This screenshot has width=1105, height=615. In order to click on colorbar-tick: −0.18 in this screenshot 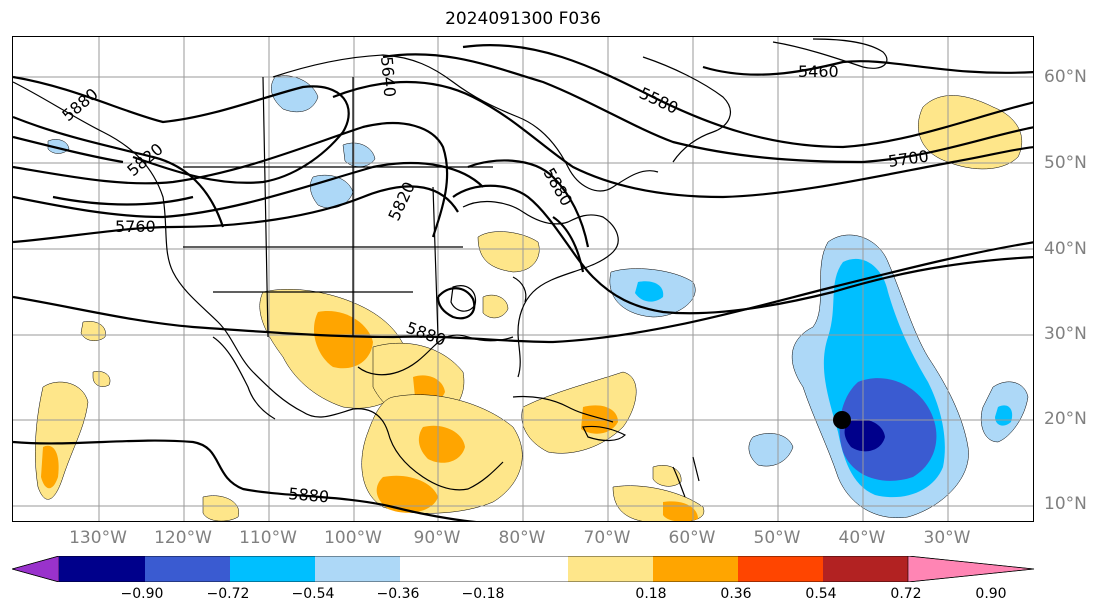, I will do `click(483, 594)`.